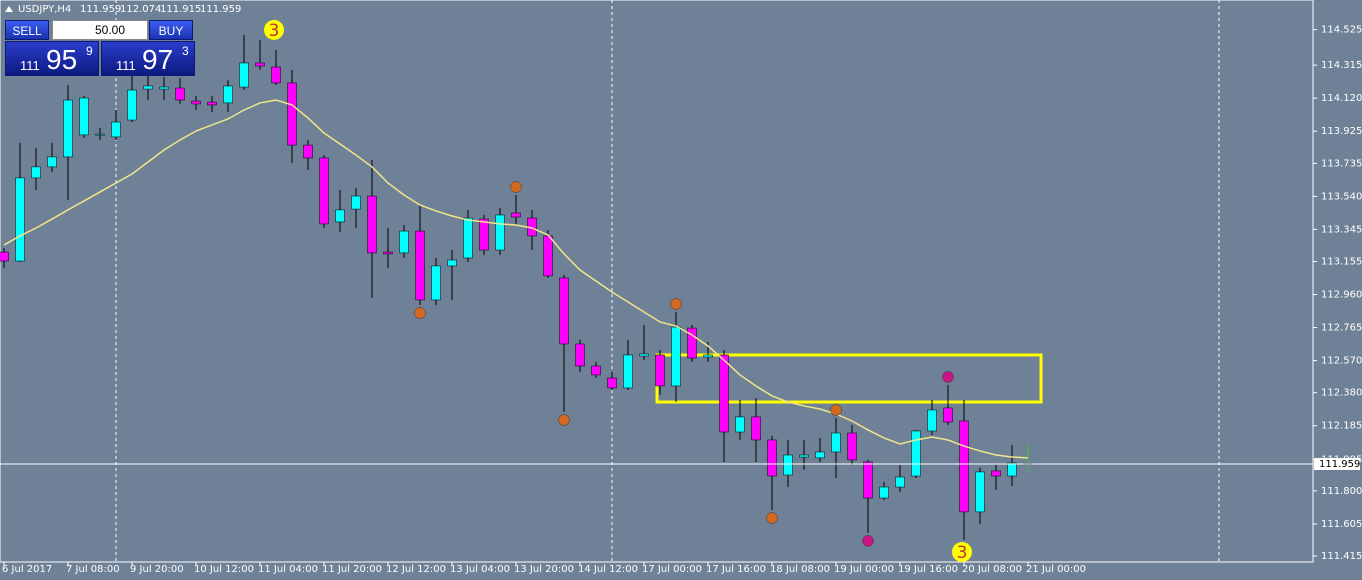 Image resolution: width=1362 pixels, height=580 pixels. I want to click on x-tick-label: 10 Jul 12:00, so click(224, 569).